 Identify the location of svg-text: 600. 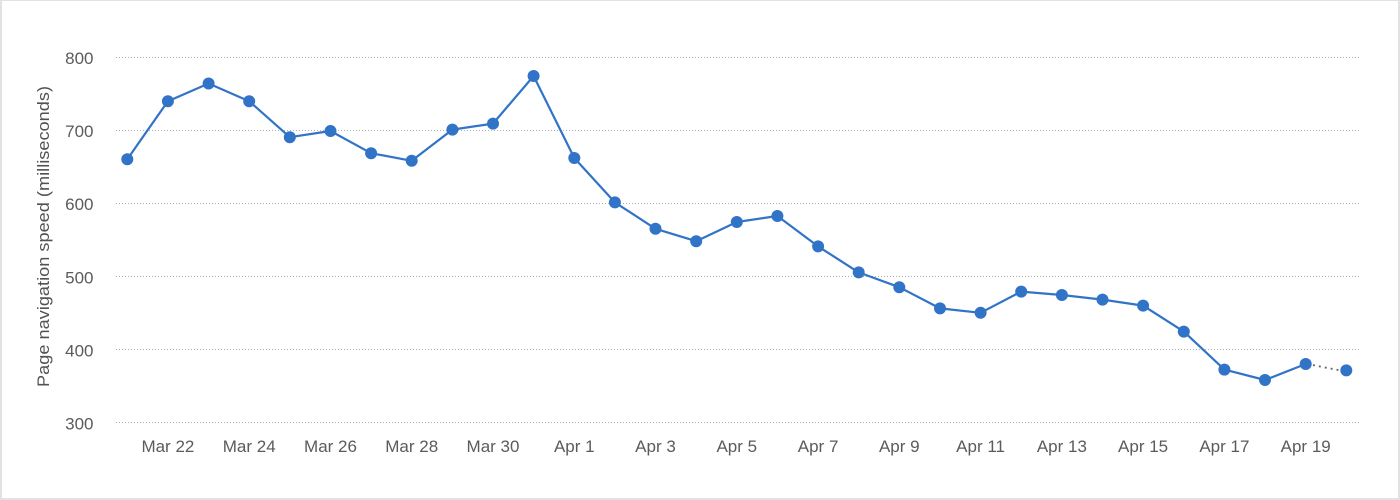
(79, 204).